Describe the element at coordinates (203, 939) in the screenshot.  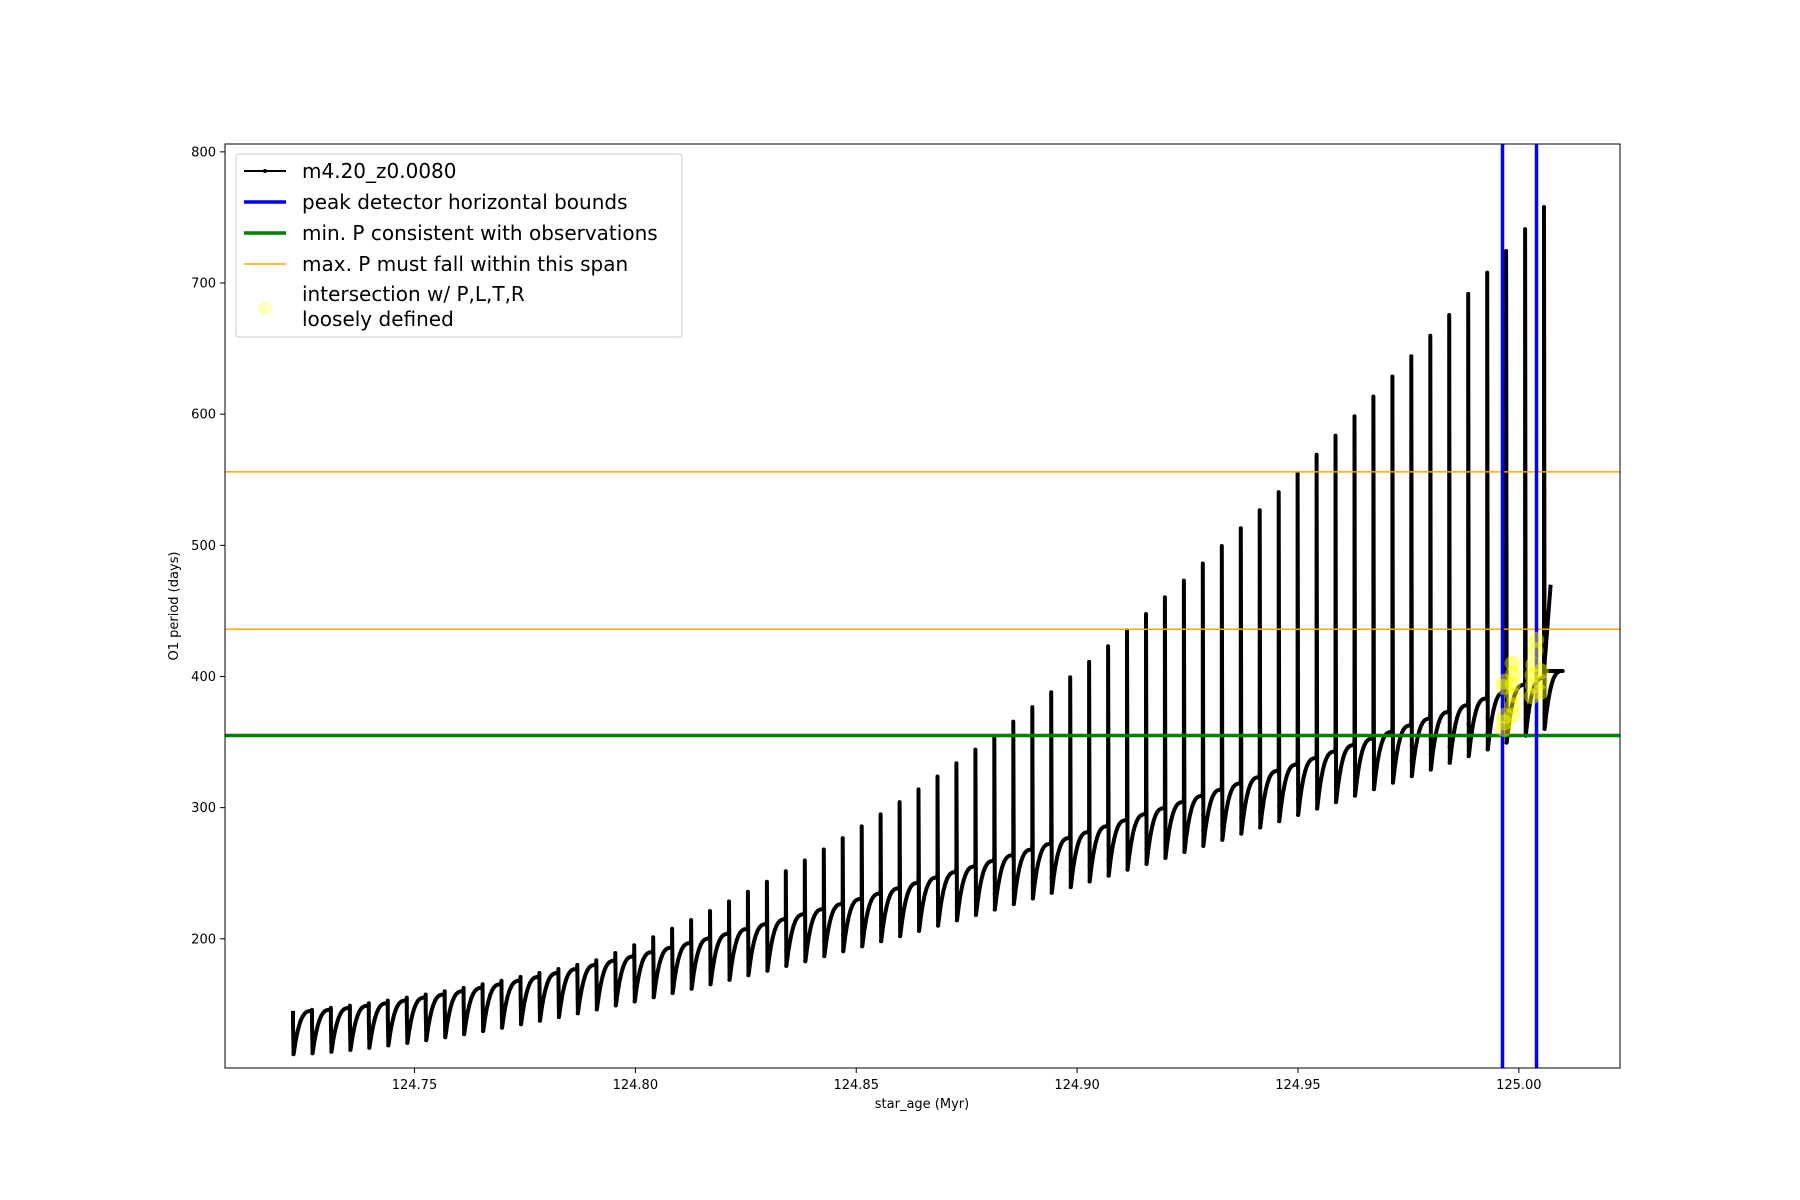
I see `y-tick-label: 200` at that location.